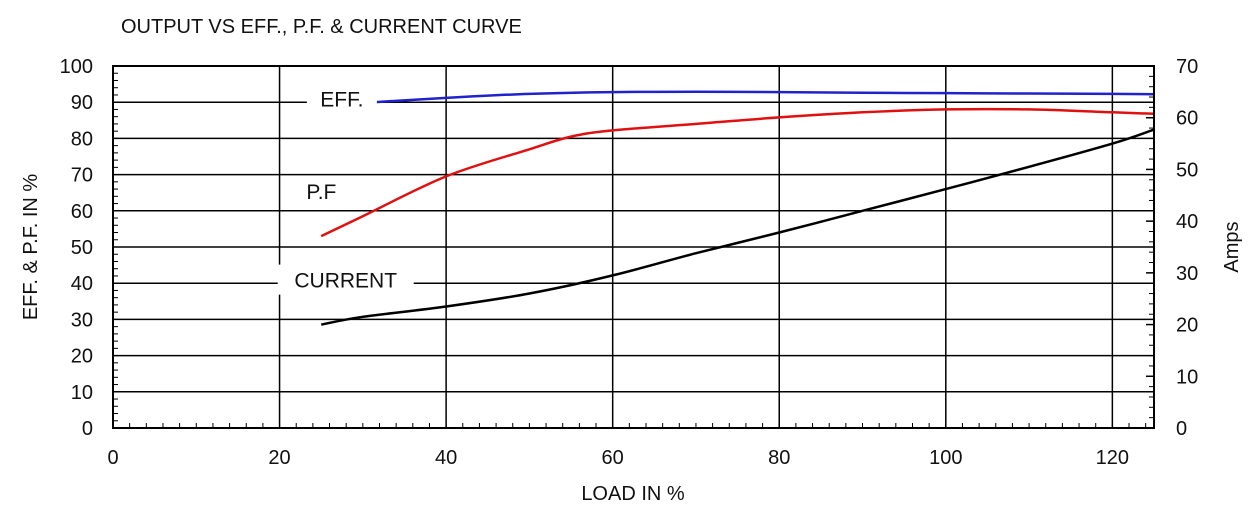  Describe the element at coordinates (1187, 67) in the screenshot. I see `y2-tick-label: 70` at that location.